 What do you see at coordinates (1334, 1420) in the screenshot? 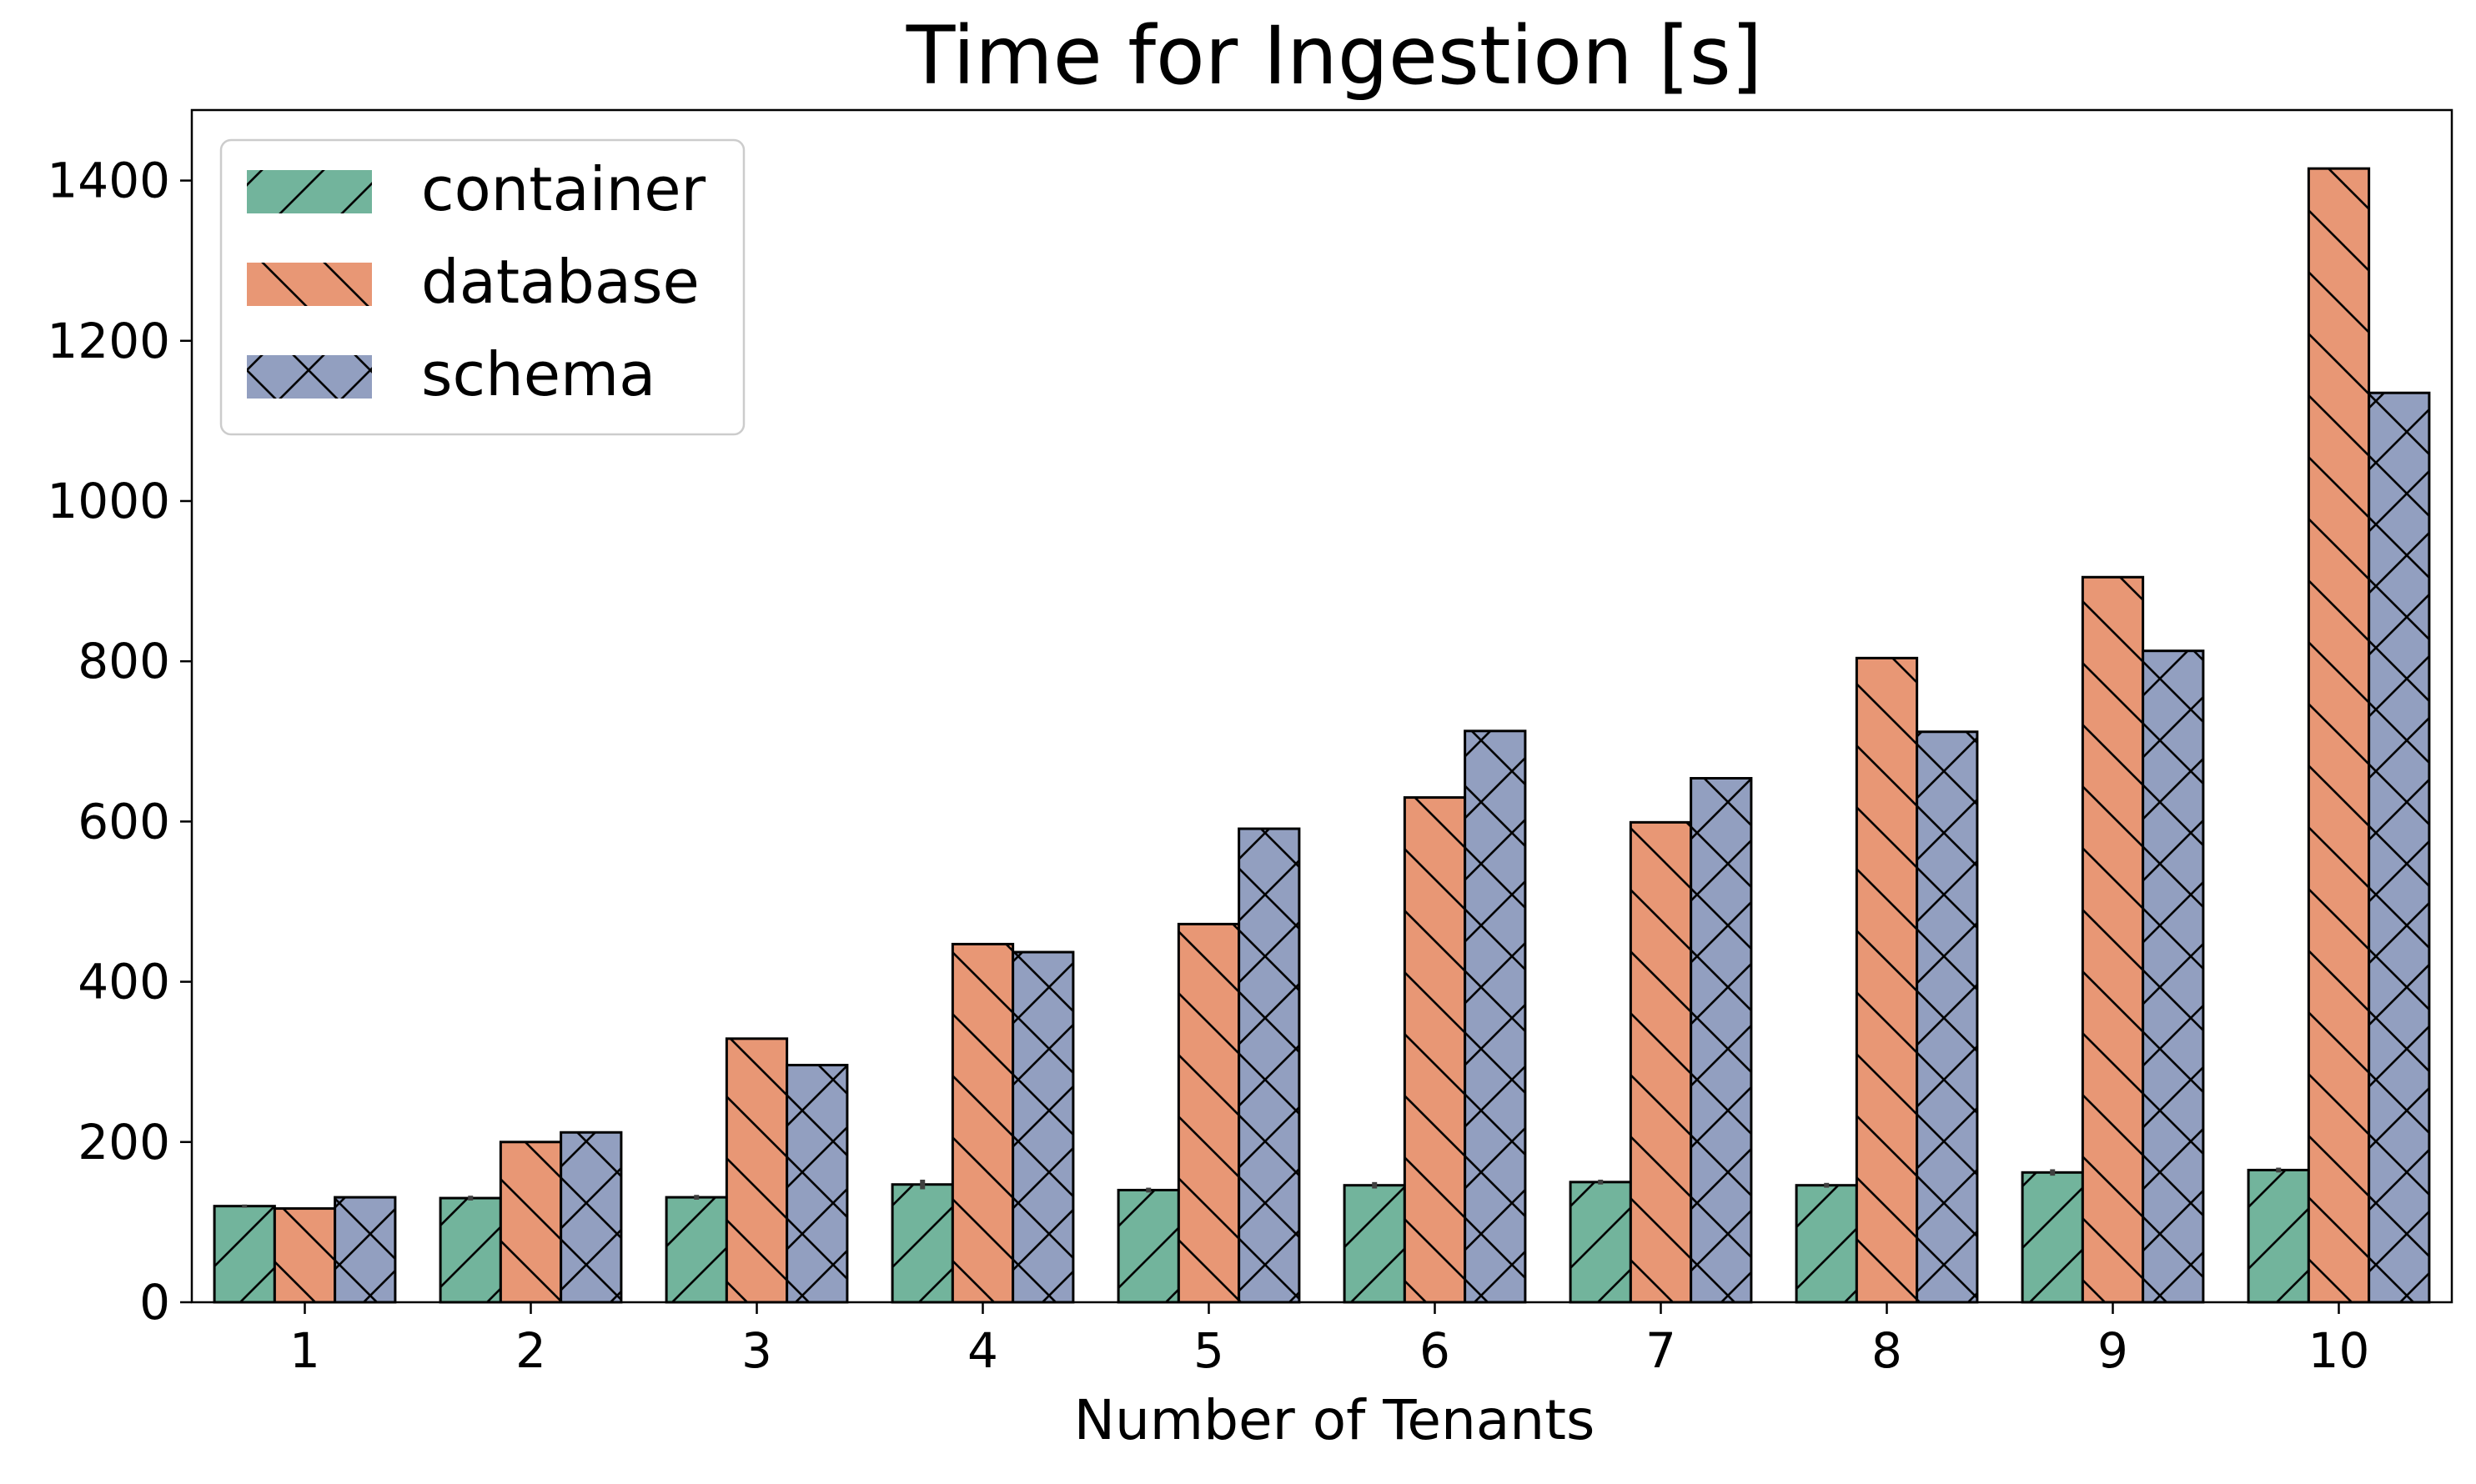
I see `x-axis-label: Number of Tenants` at bounding box center [1334, 1420].